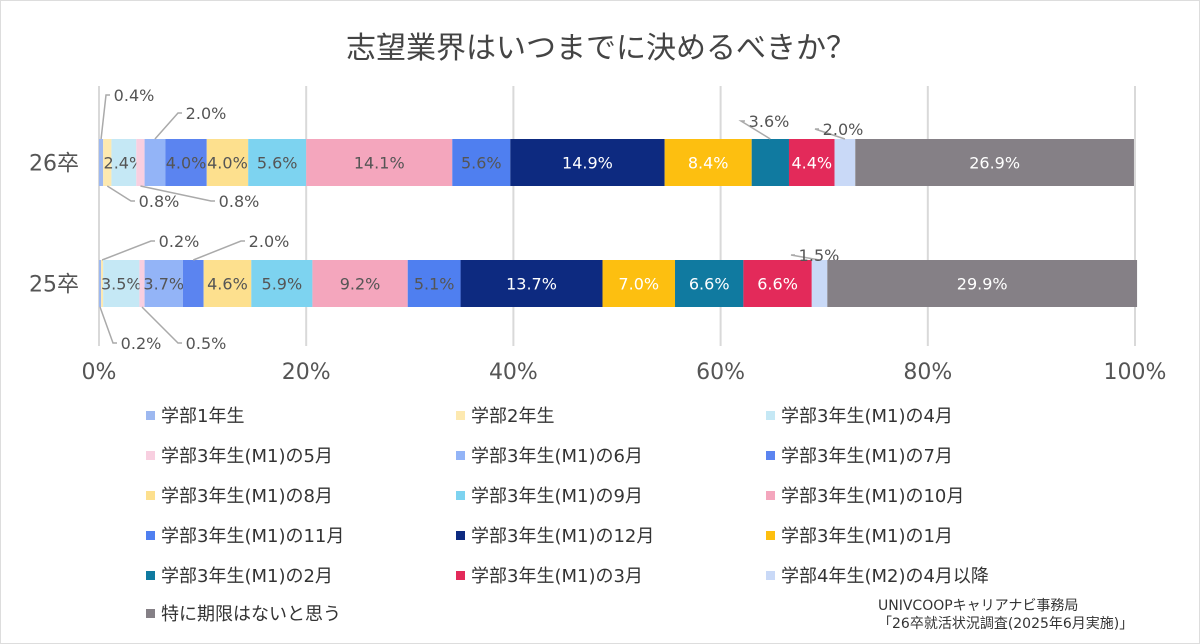 This screenshot has width=1200, height=644. I want to click on data-label: 14.1%, so click(379, 163).